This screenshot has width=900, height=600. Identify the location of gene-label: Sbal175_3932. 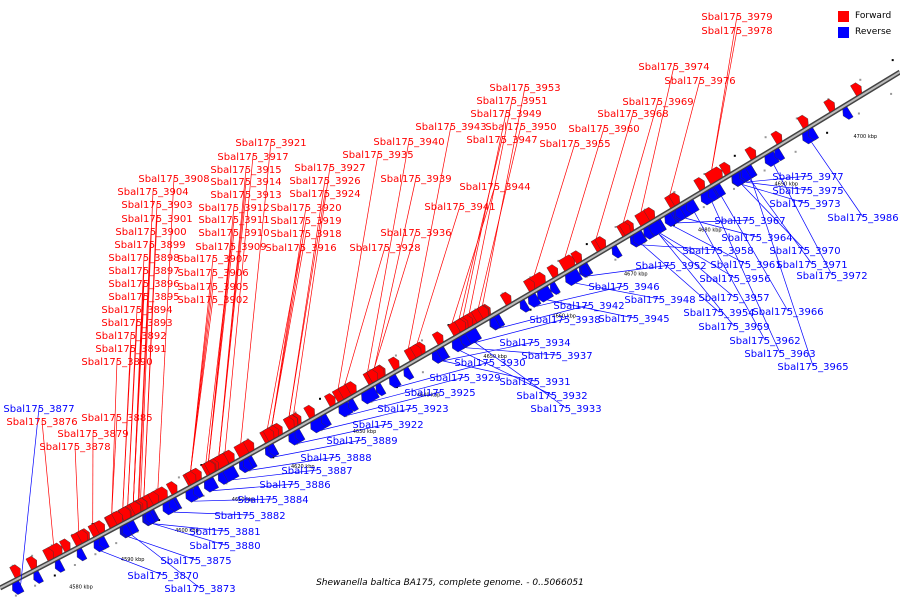
(551, 396).